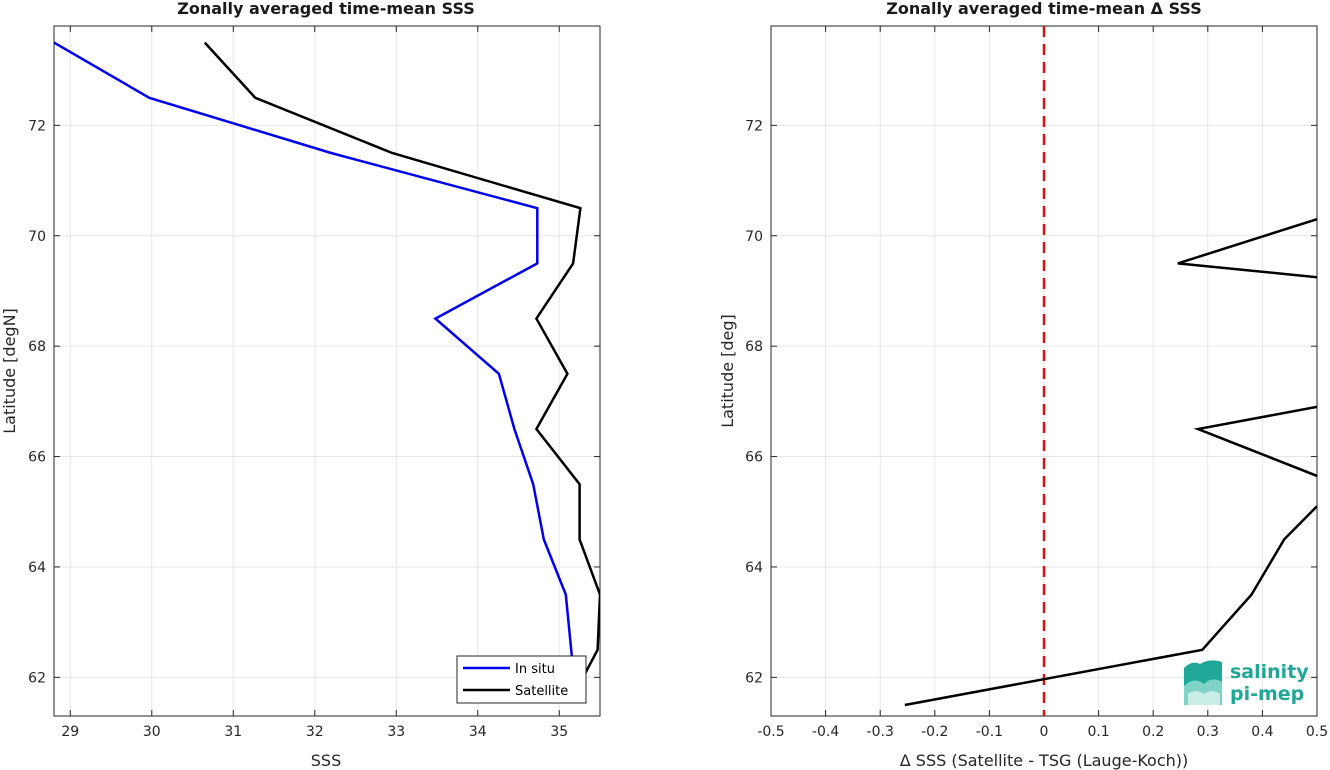 The image size is (1330, 770). I want to click on x-tick-label: 0.1, so click(1098, 732).